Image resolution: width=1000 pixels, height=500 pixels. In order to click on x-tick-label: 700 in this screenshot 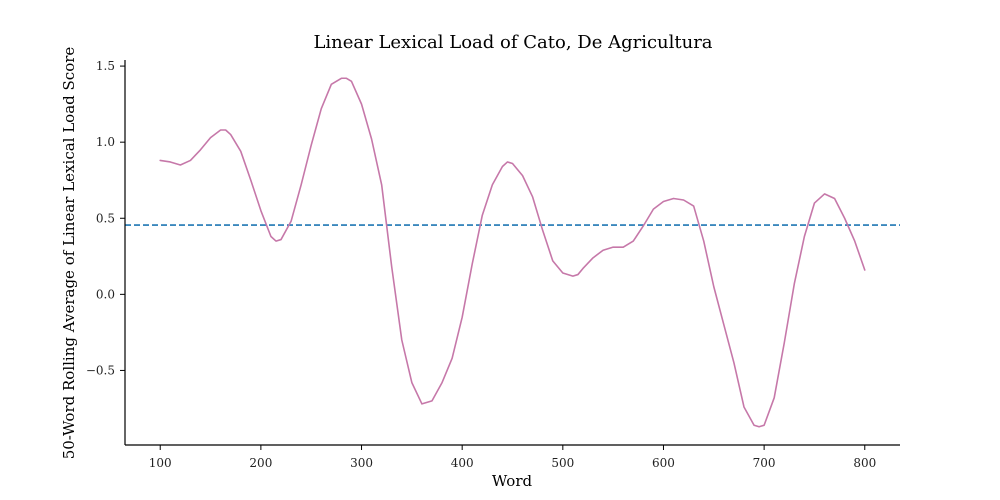, I will do `click(764, 463)`.